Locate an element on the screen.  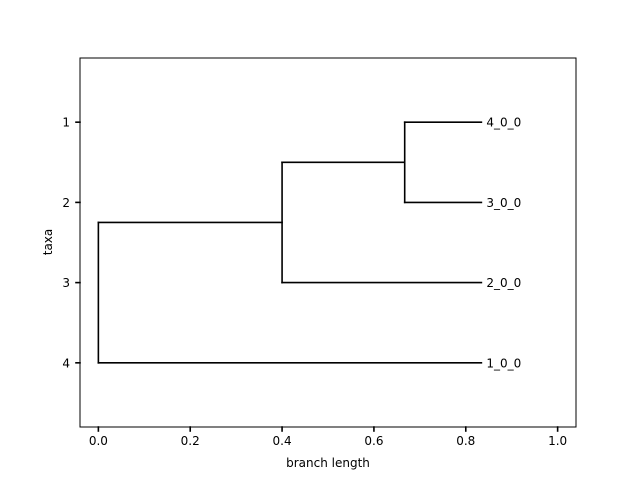
x-tick-label: 0.0 is located at coordinates (98, 441).